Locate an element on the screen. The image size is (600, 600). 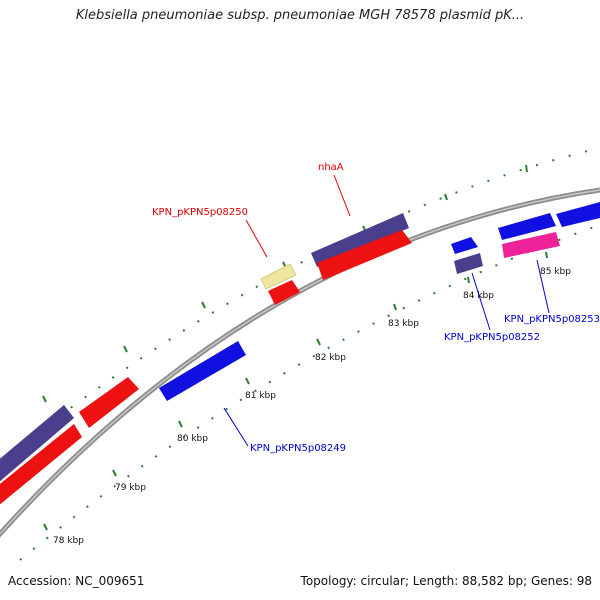
gene-blue-85a is located at coordinates (527, 226).